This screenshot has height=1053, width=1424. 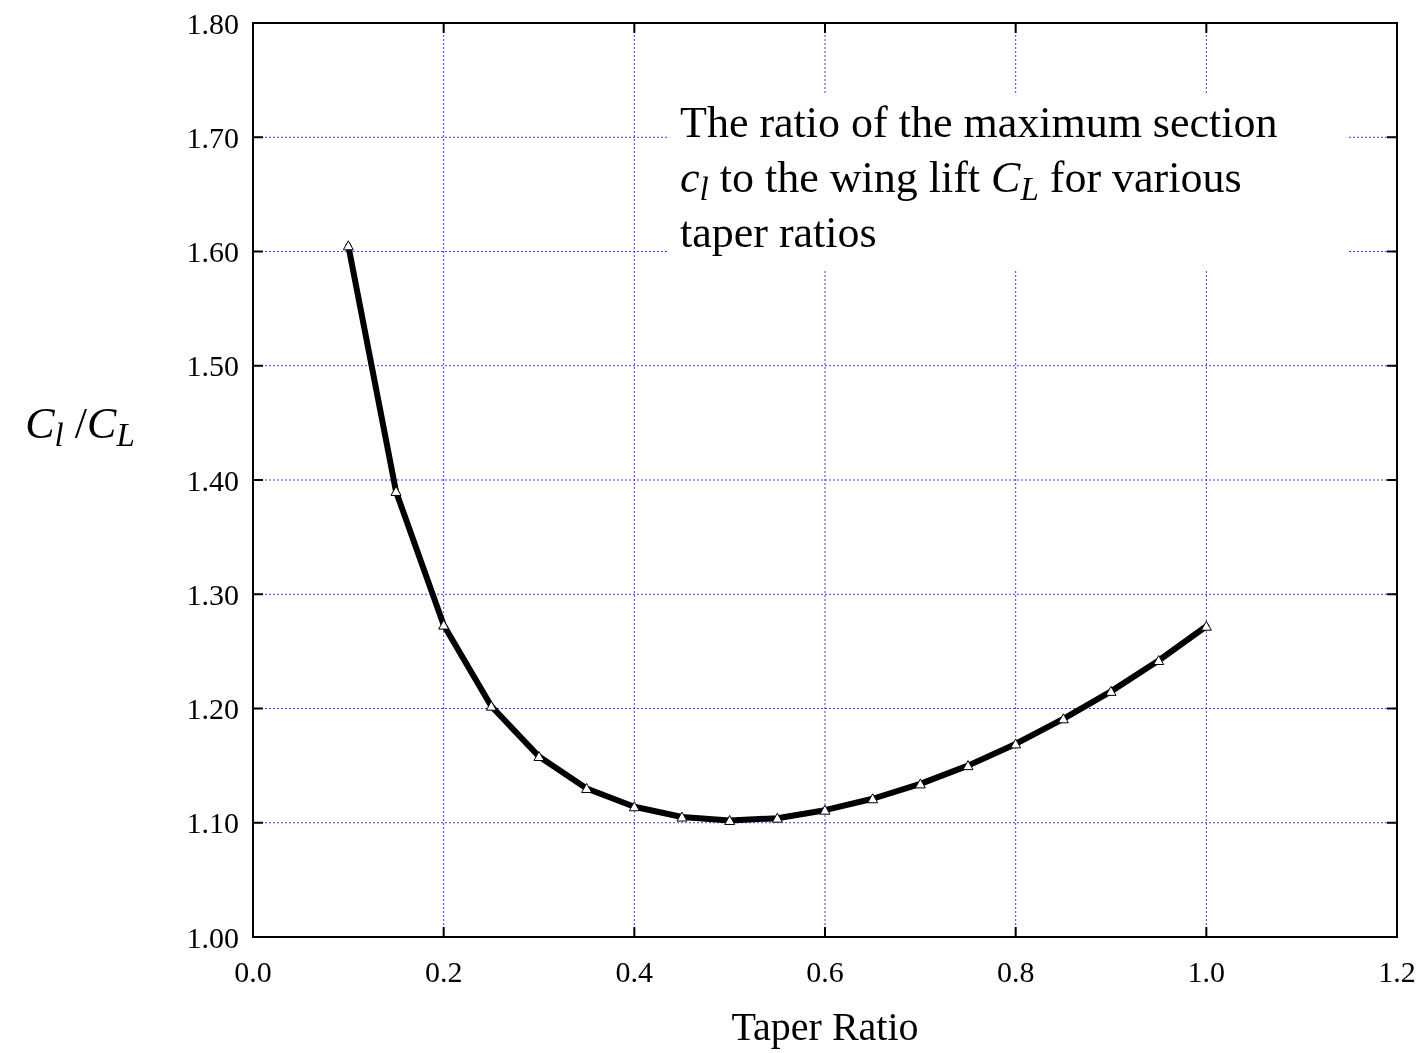 What do you see at coordinates (443, 971) in the screenshot?
I see `x-tick-label: 0.2` at bounding box center [443, 971].